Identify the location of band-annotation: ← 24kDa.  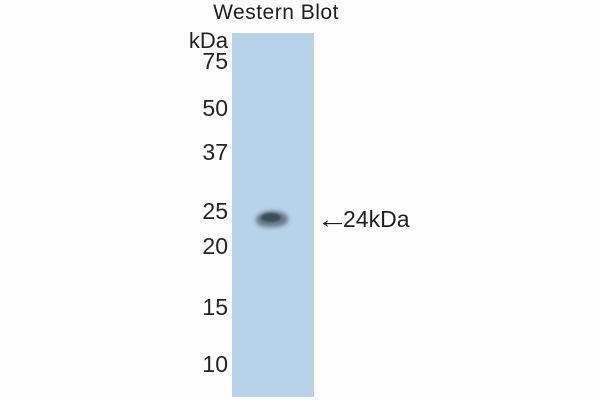
(362, 219).